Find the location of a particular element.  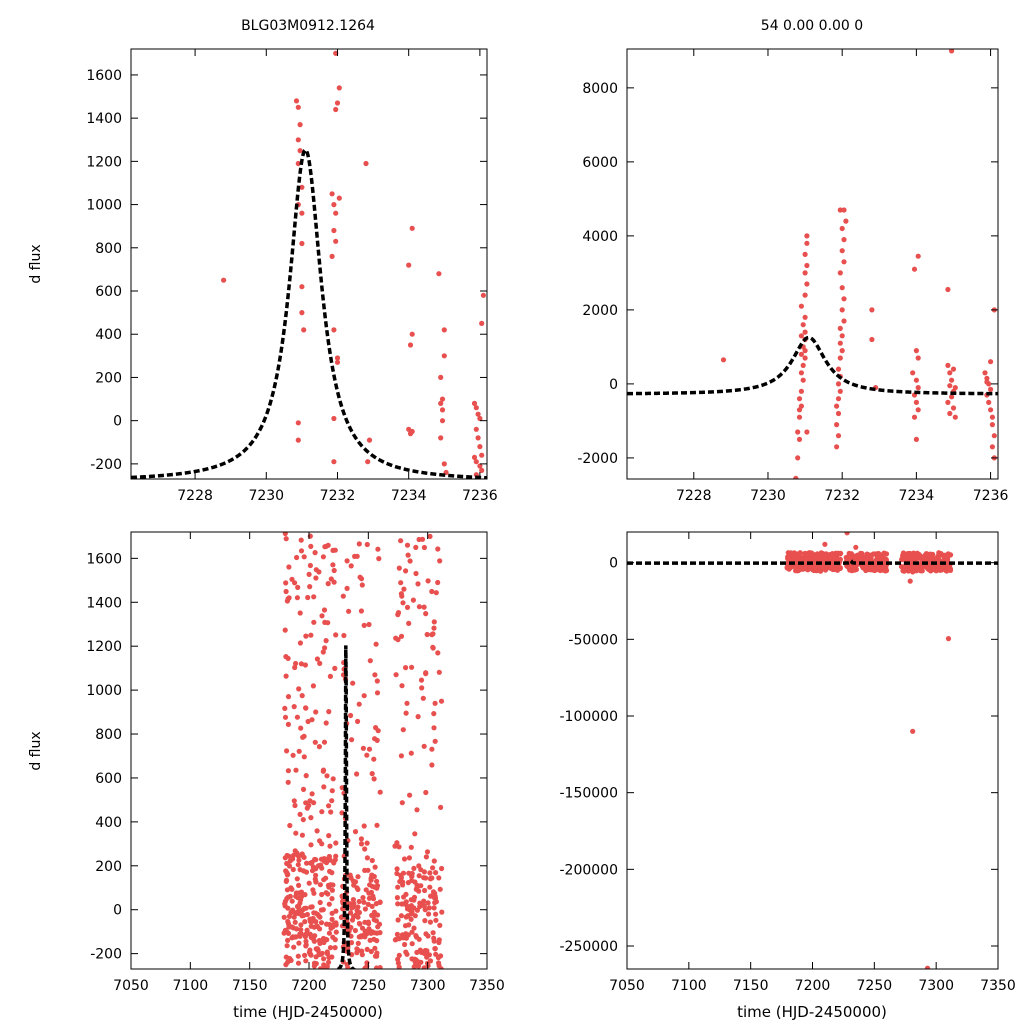

x-tick-label: 7234 is located at coordinates (409, 496).